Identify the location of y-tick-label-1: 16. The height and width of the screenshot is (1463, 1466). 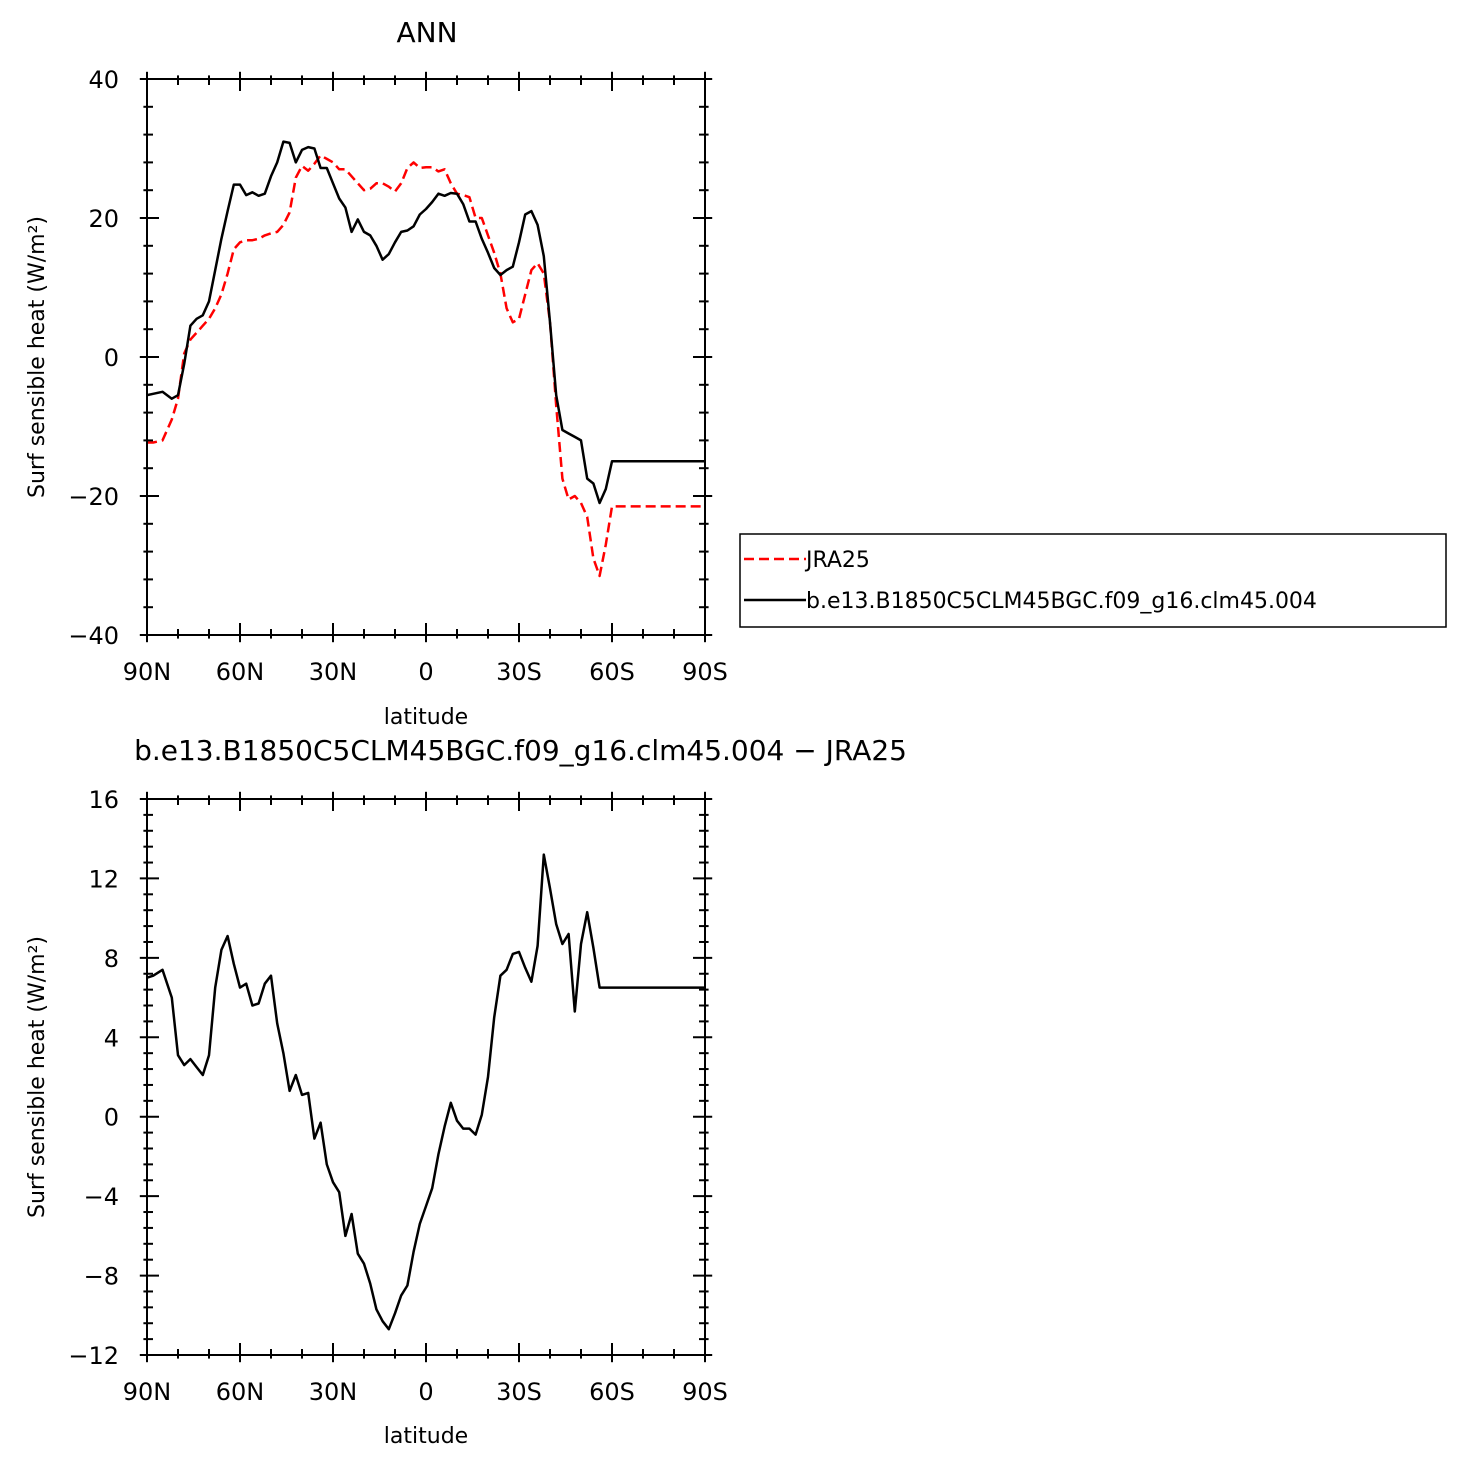
(103, 800).